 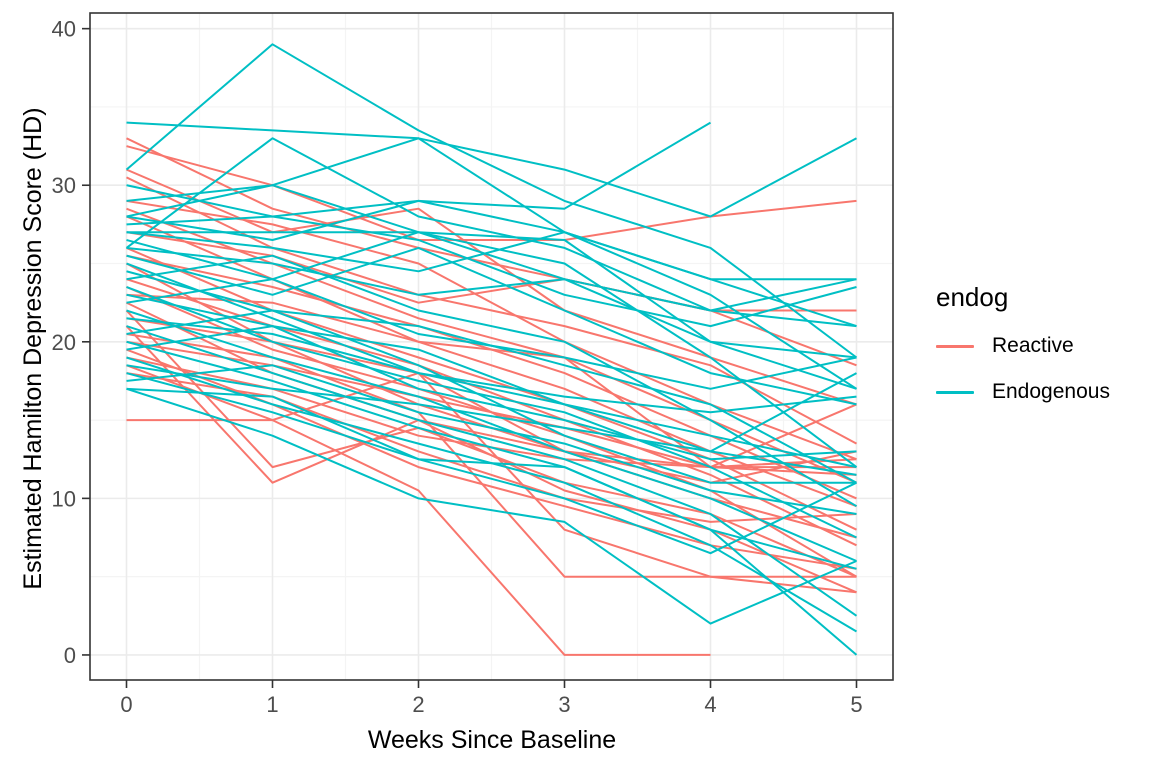 What do you see at coordinates (33, 348) in the screenshot?
I see `y-axis-title: Estimated Hamilton Depression Score (HD)` at bounding box center [33, 348].